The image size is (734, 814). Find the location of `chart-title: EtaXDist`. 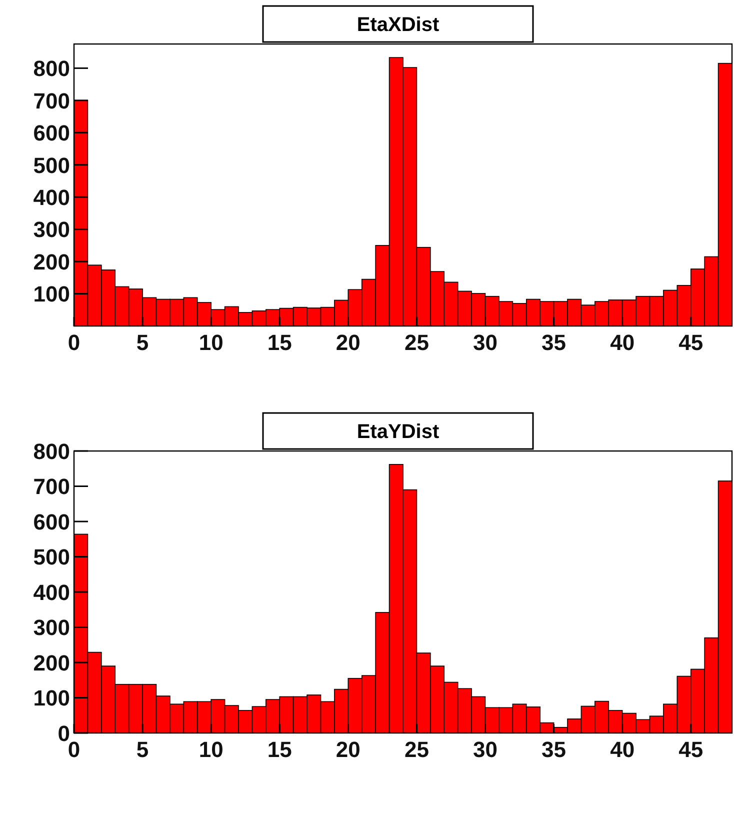

chart-title: EtaXDist is located at coordinates (398, 25).